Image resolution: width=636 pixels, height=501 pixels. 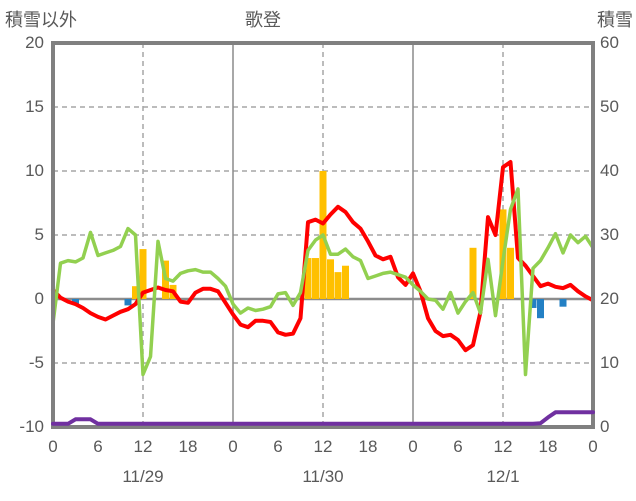 I want to click on x-axis-date-label: 11/29, so click(x=143, y=476).